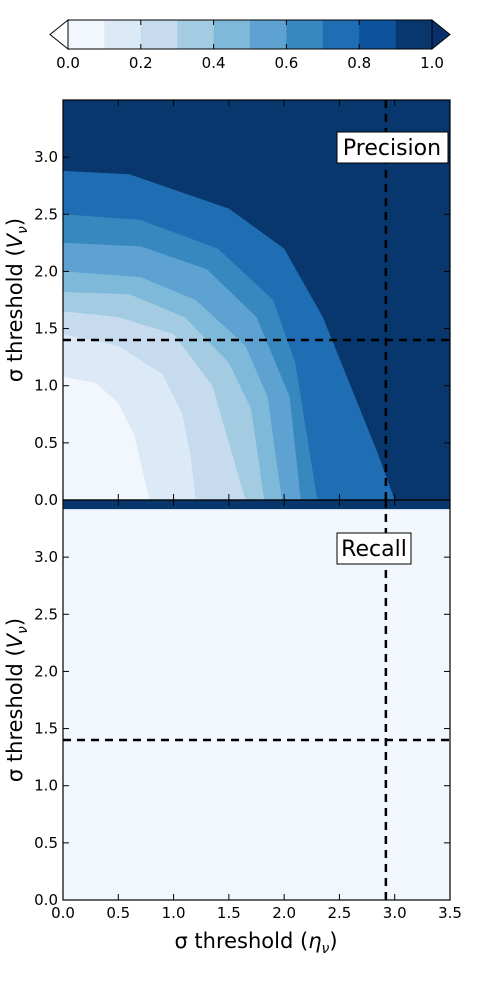 This screenshot has width=500, height=1000. I want to click on colorbar-tick-label: 1.0, so click(432, 63).